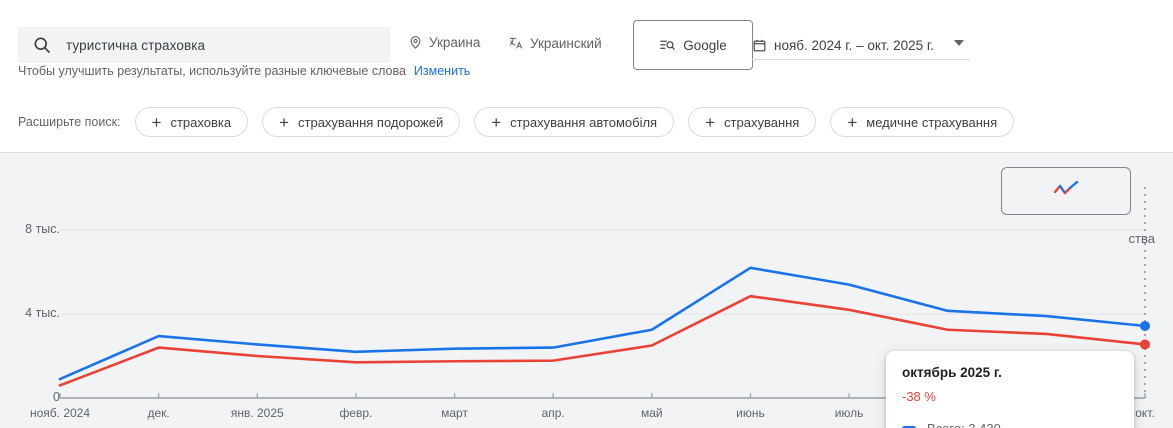  What do you see at coordinates (705, 45) in the screenshot?
I see `filter-source-label: Google` at bounding box center [705, 45].